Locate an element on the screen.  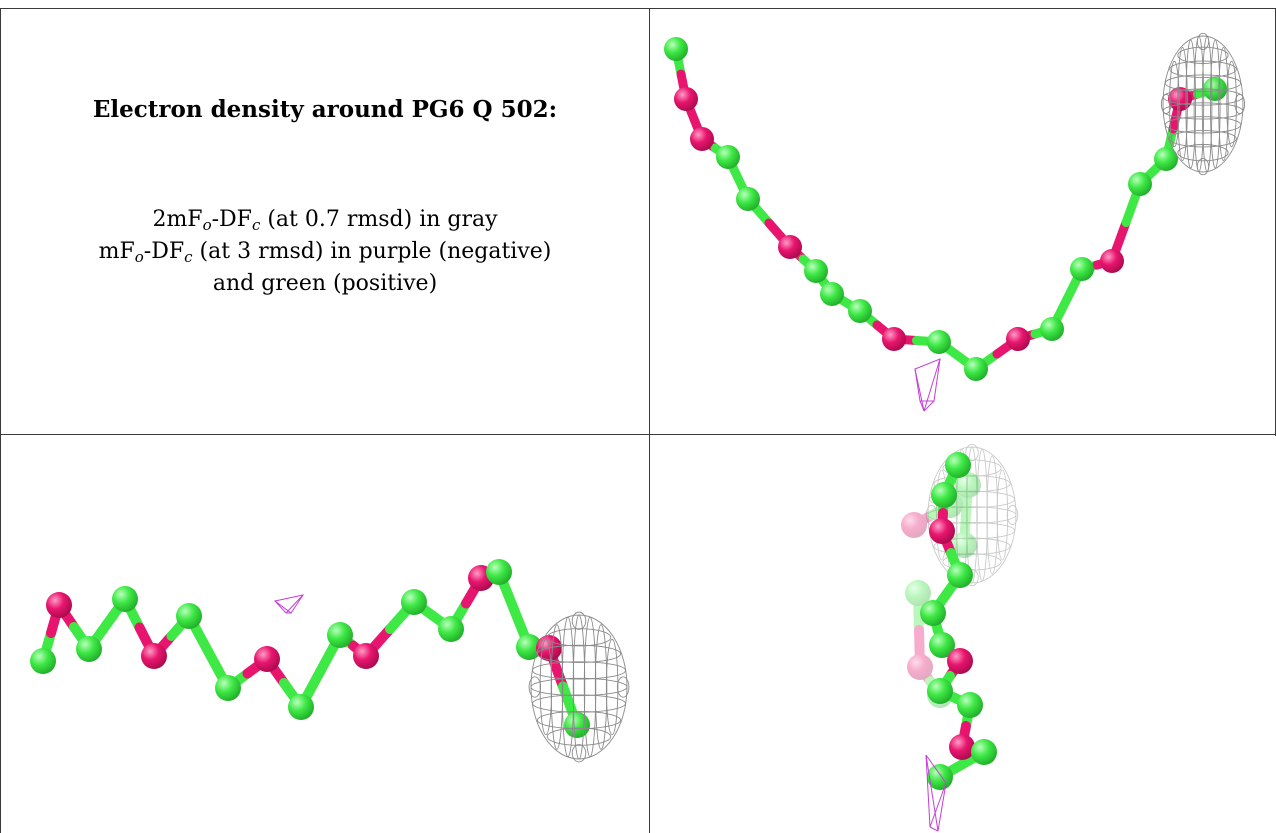
molecule-render-bottom-left is located at coordinates (330, 661).